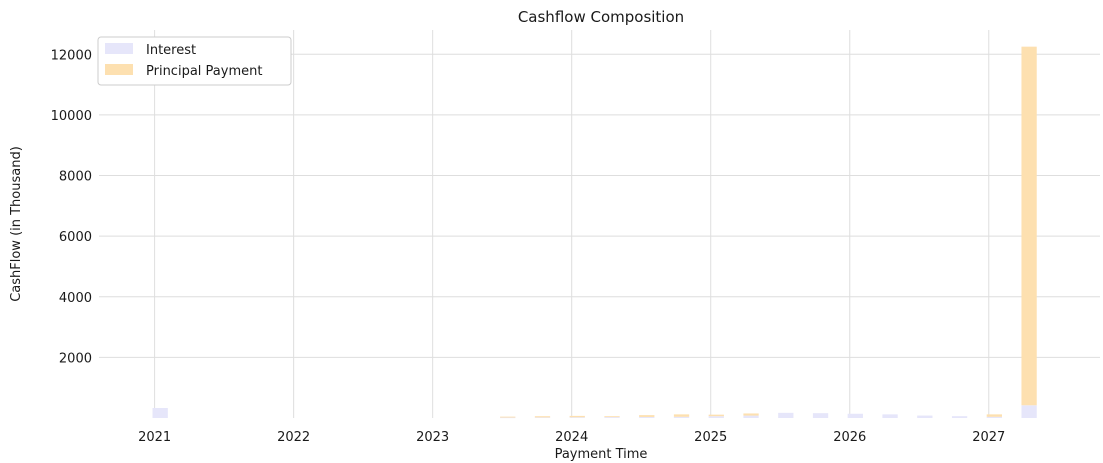 This screenshot has width=1103, height=463. What do you see at coordinates (204, 71) in the screenshot?
I see `legend-label-principal-payment: Principal Payment` at bounding box center [204, 71].